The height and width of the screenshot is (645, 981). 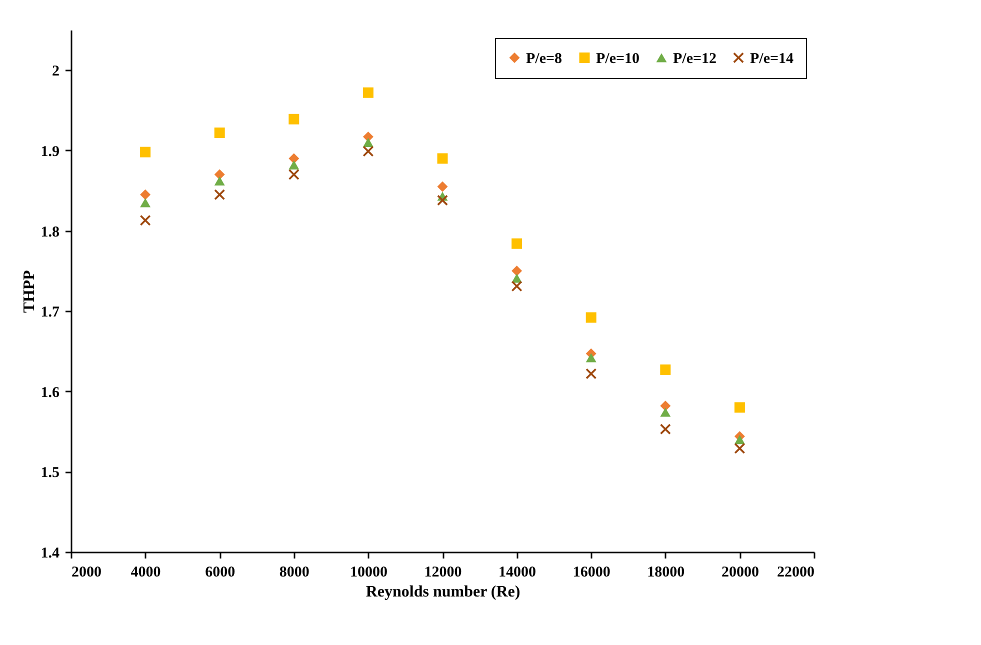 What do you see at coordinates (618, 58) in the screenshot?
I see `legend-label: P/e=10` at bounding box center [618, 58].